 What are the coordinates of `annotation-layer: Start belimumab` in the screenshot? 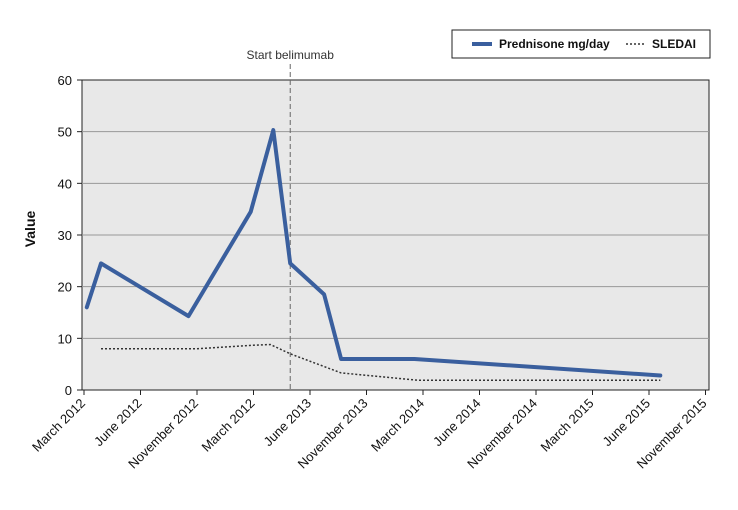 It's located at (291, 219).